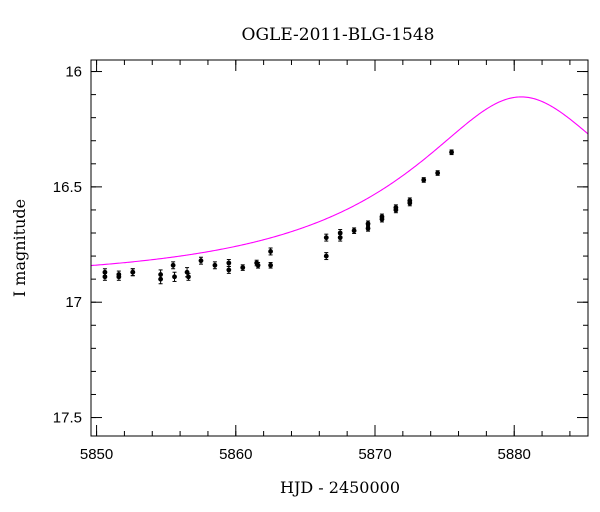 The image size is (600, 512). What do you see at coordinates (235, 454) in the screenshot?
I see `x-tick-label: 5860` at bounding box center [235, 454].